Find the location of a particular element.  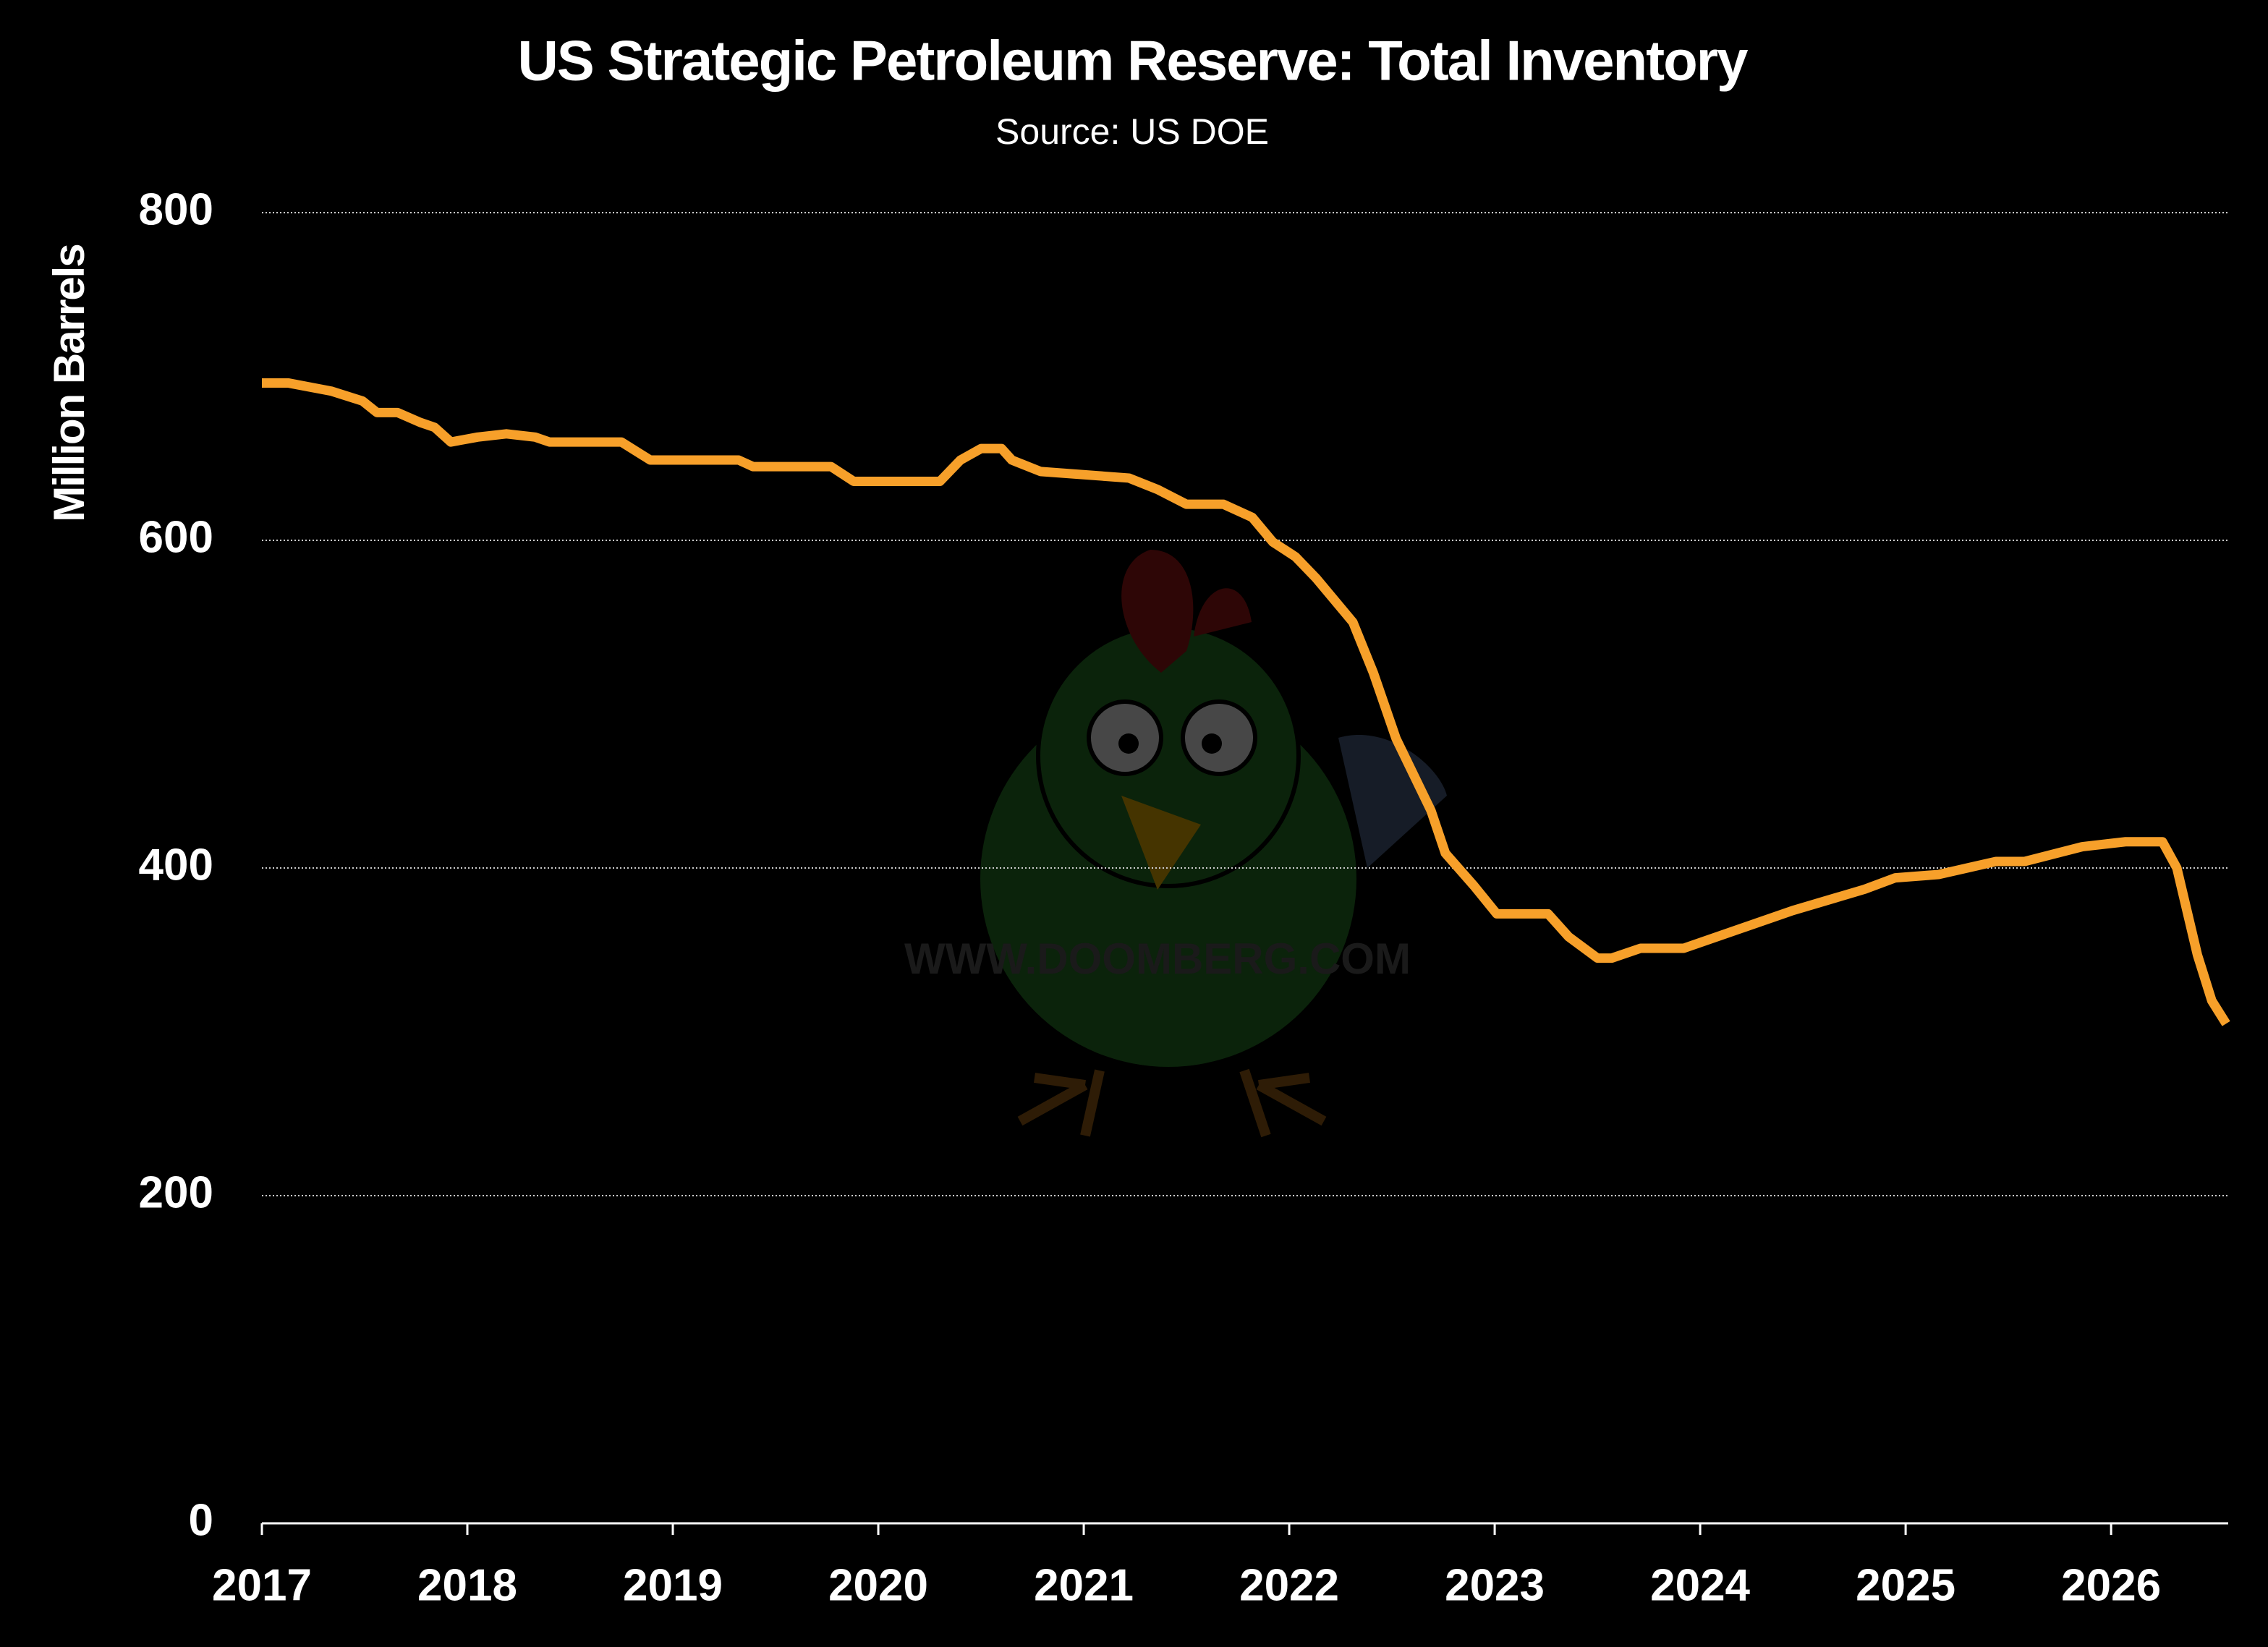

x-tick-label: 2025 is located at coordinates (1905, 1585).